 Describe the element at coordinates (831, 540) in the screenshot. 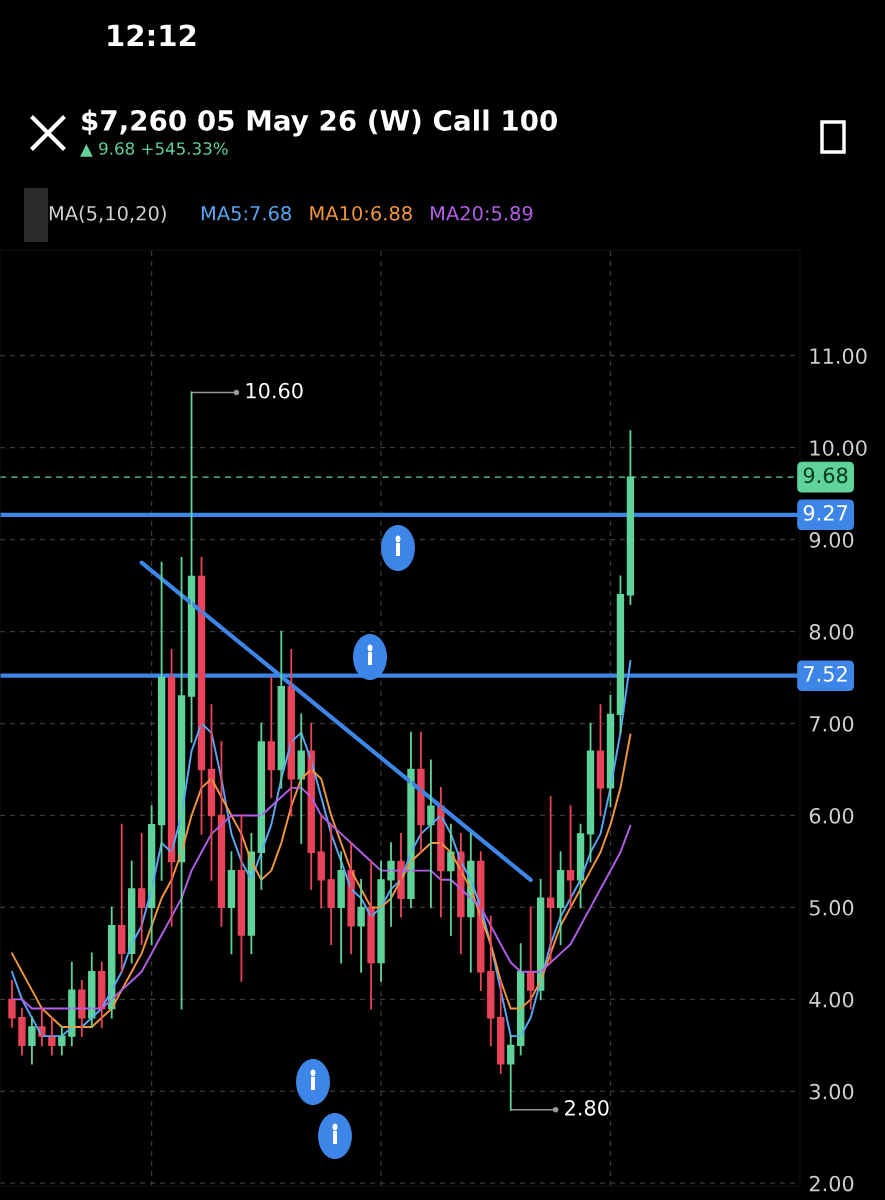

I see `y-tick-label: 9.00` at that location.